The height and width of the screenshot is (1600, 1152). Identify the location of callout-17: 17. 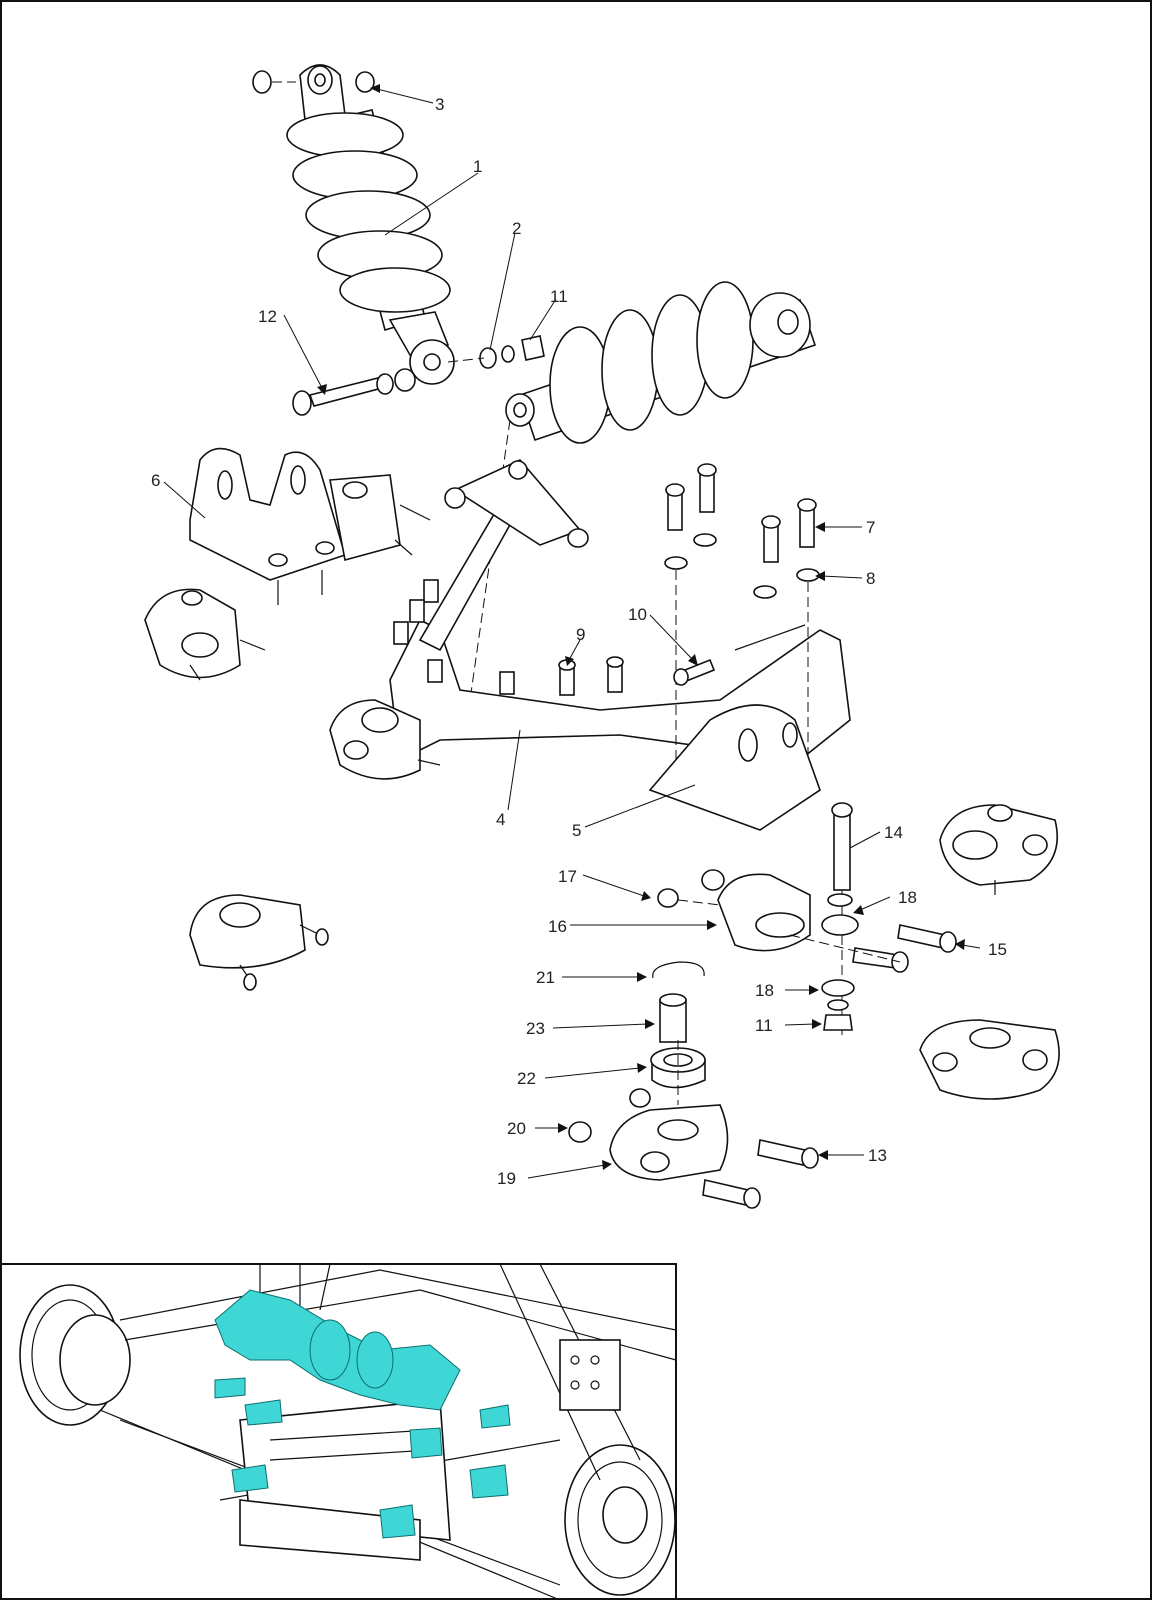
(567, 876).